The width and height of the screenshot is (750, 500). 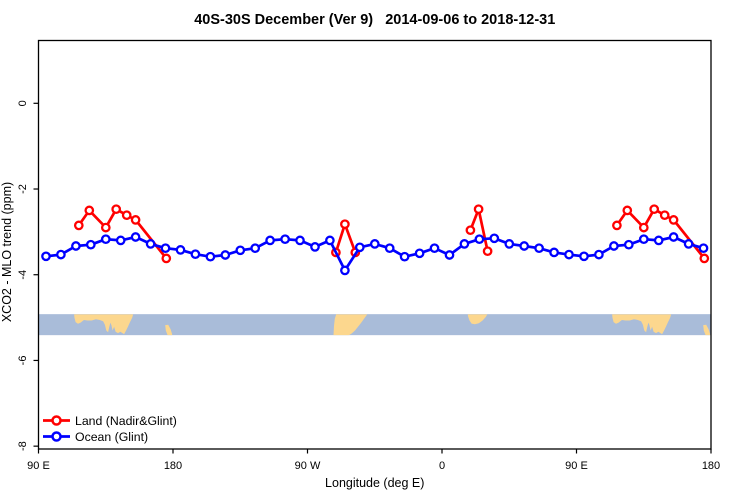 What do you see at coordinates (56, 420) in the screenshot?
I see `legend-land-marker-icon` at bounding box center [56, 420].